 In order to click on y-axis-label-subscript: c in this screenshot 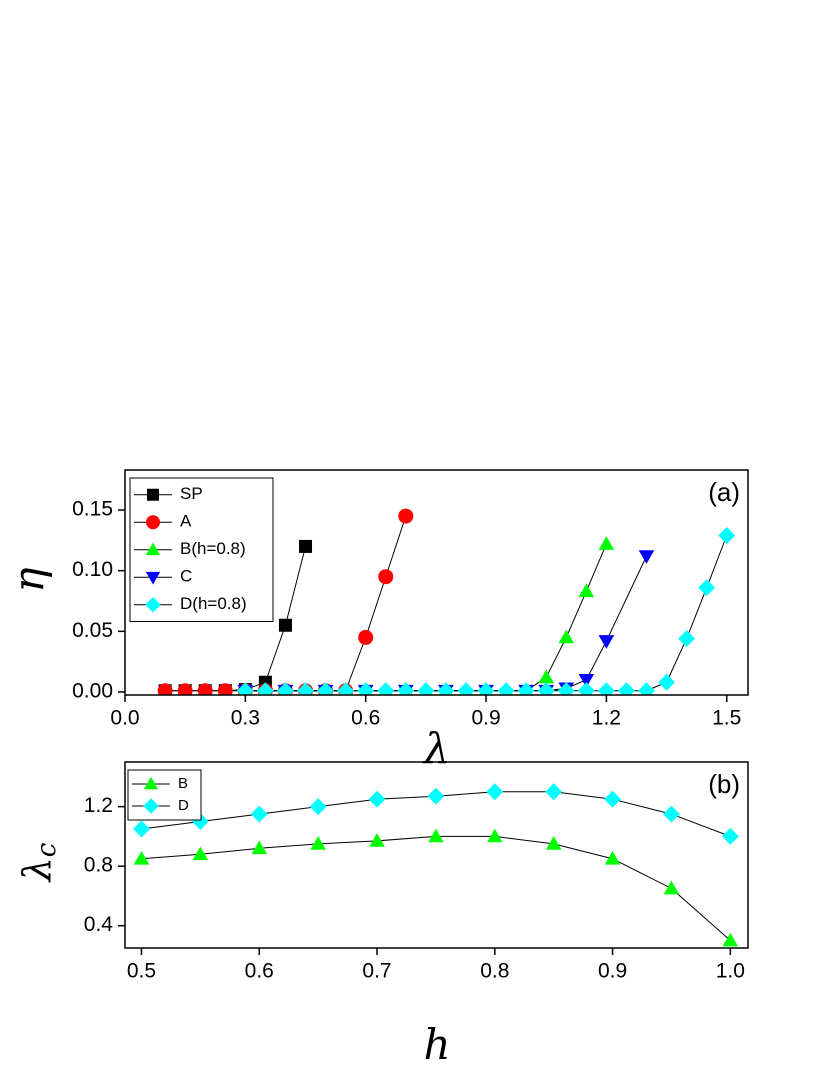, I will do `click(47, 849)`.